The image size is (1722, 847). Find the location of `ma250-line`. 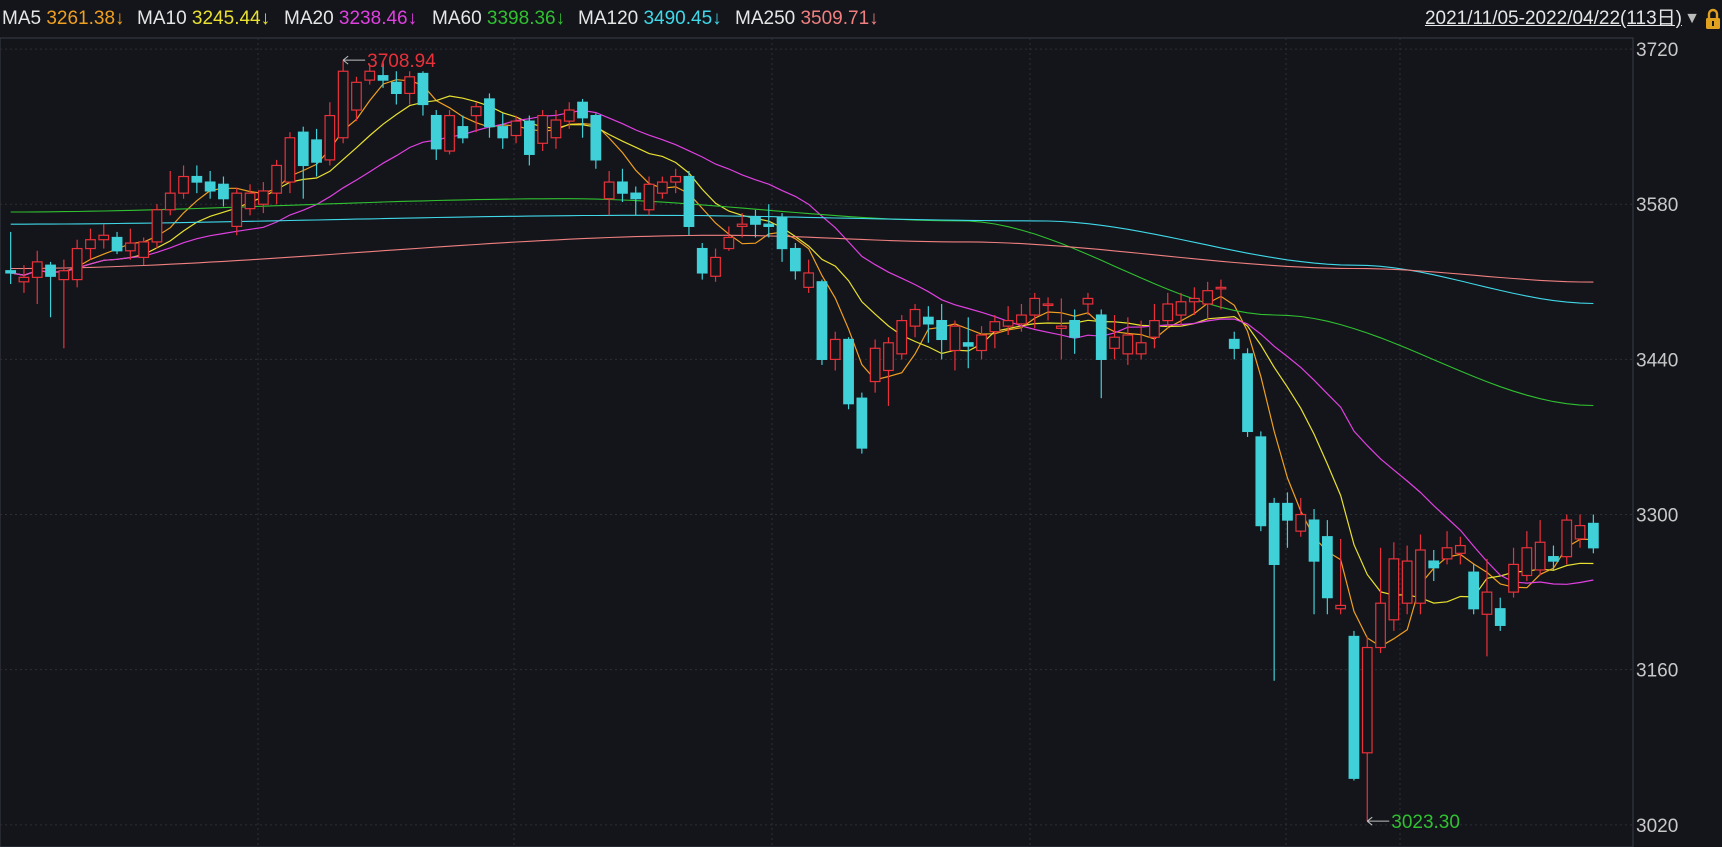

ma250-line is located at coordinates (802, 258).